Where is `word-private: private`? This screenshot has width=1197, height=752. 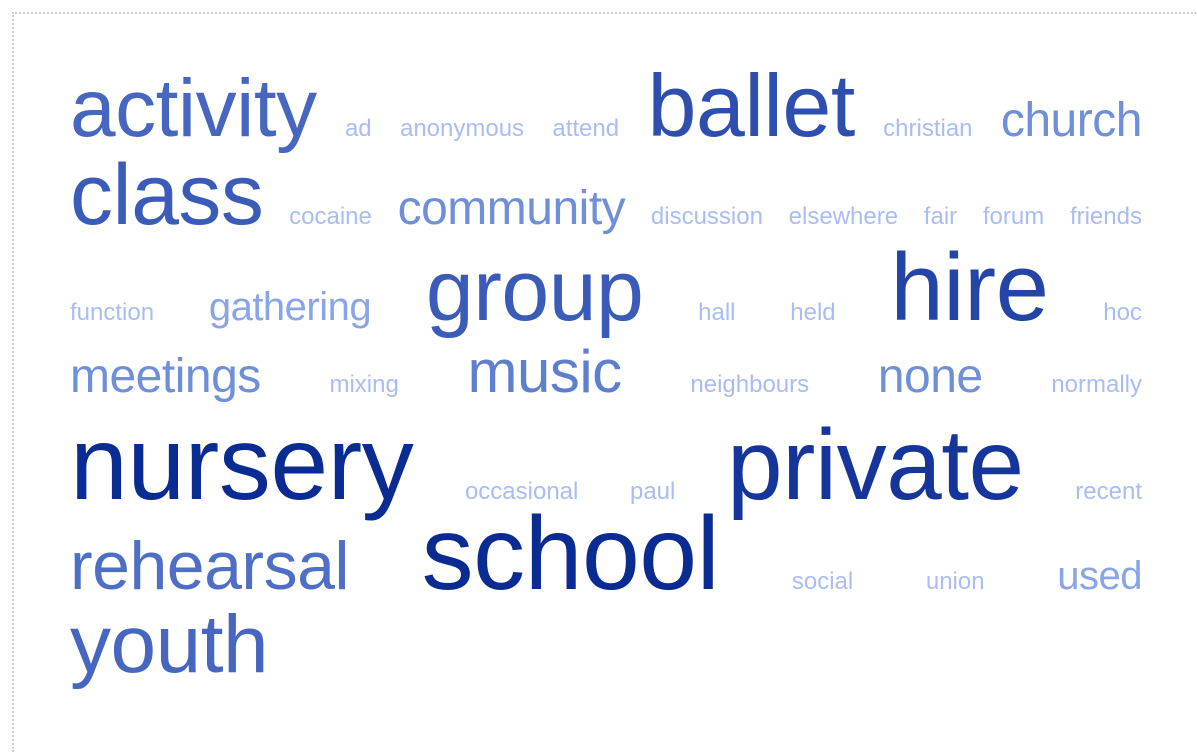
word-private: private is located at coordinates (875, 465).